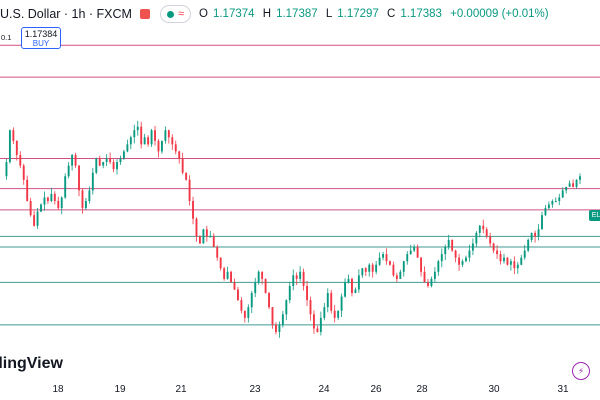 The width and height of the screenshot is (600, 400). Describe the element at coordinates (324, 389) in the screenshot. I see `time-axis-label: 24` at that location.